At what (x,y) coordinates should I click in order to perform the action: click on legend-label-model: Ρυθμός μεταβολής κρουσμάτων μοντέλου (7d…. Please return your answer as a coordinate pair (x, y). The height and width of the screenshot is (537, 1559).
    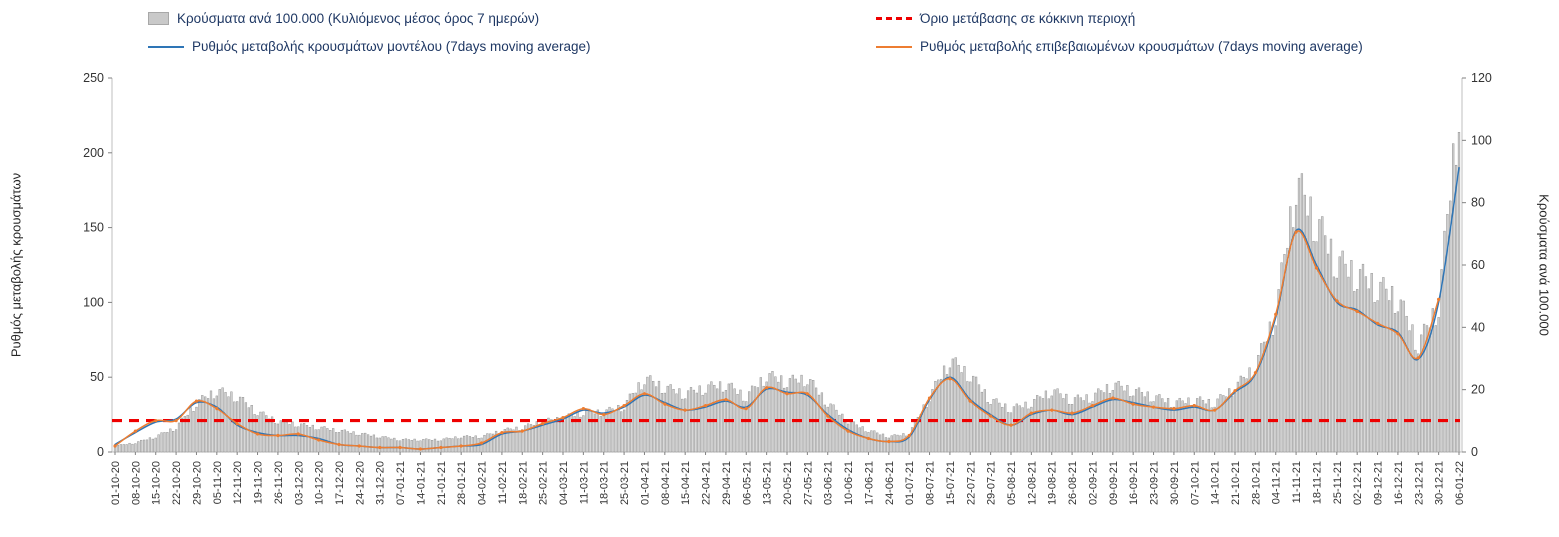
    Looking at the image, I should click on (391, 46).